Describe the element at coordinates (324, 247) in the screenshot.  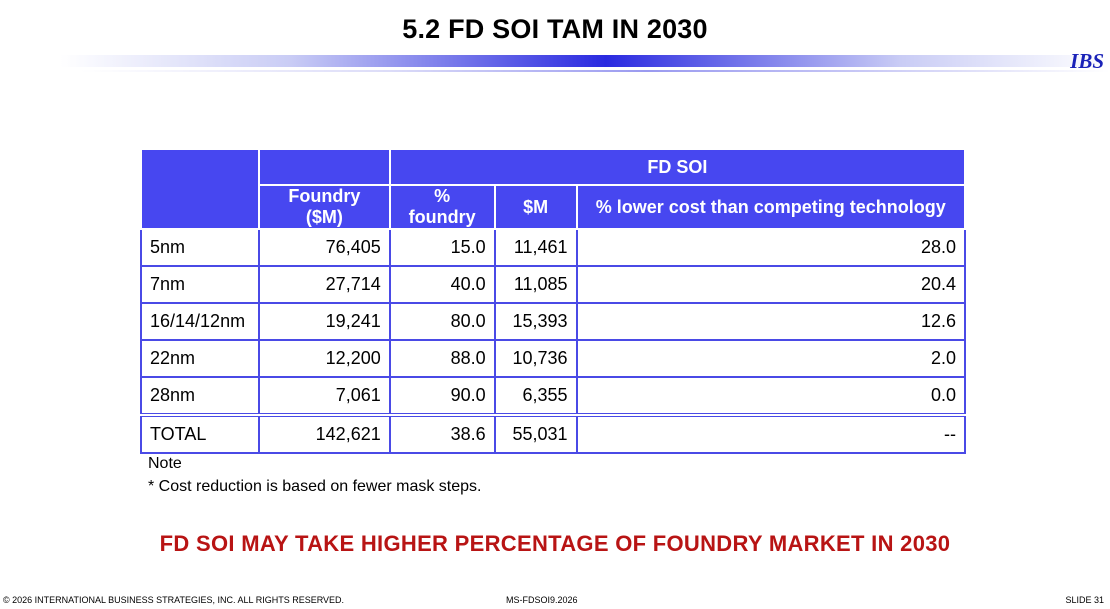
I see `foundry-cell: 76,405` at that location.